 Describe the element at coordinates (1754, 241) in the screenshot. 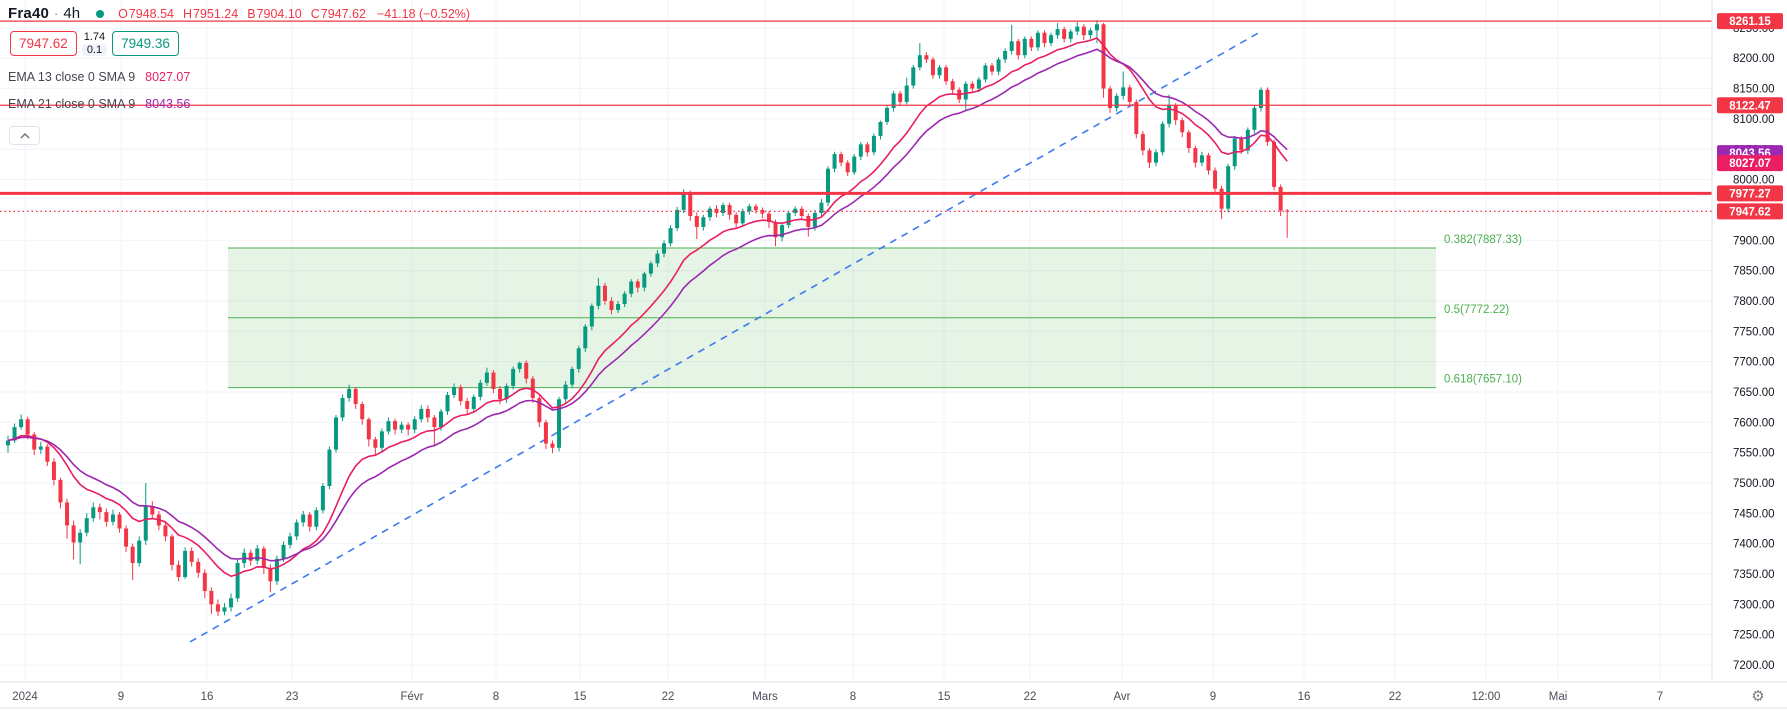

I see `price-tick-label: 7900.00` at that location.